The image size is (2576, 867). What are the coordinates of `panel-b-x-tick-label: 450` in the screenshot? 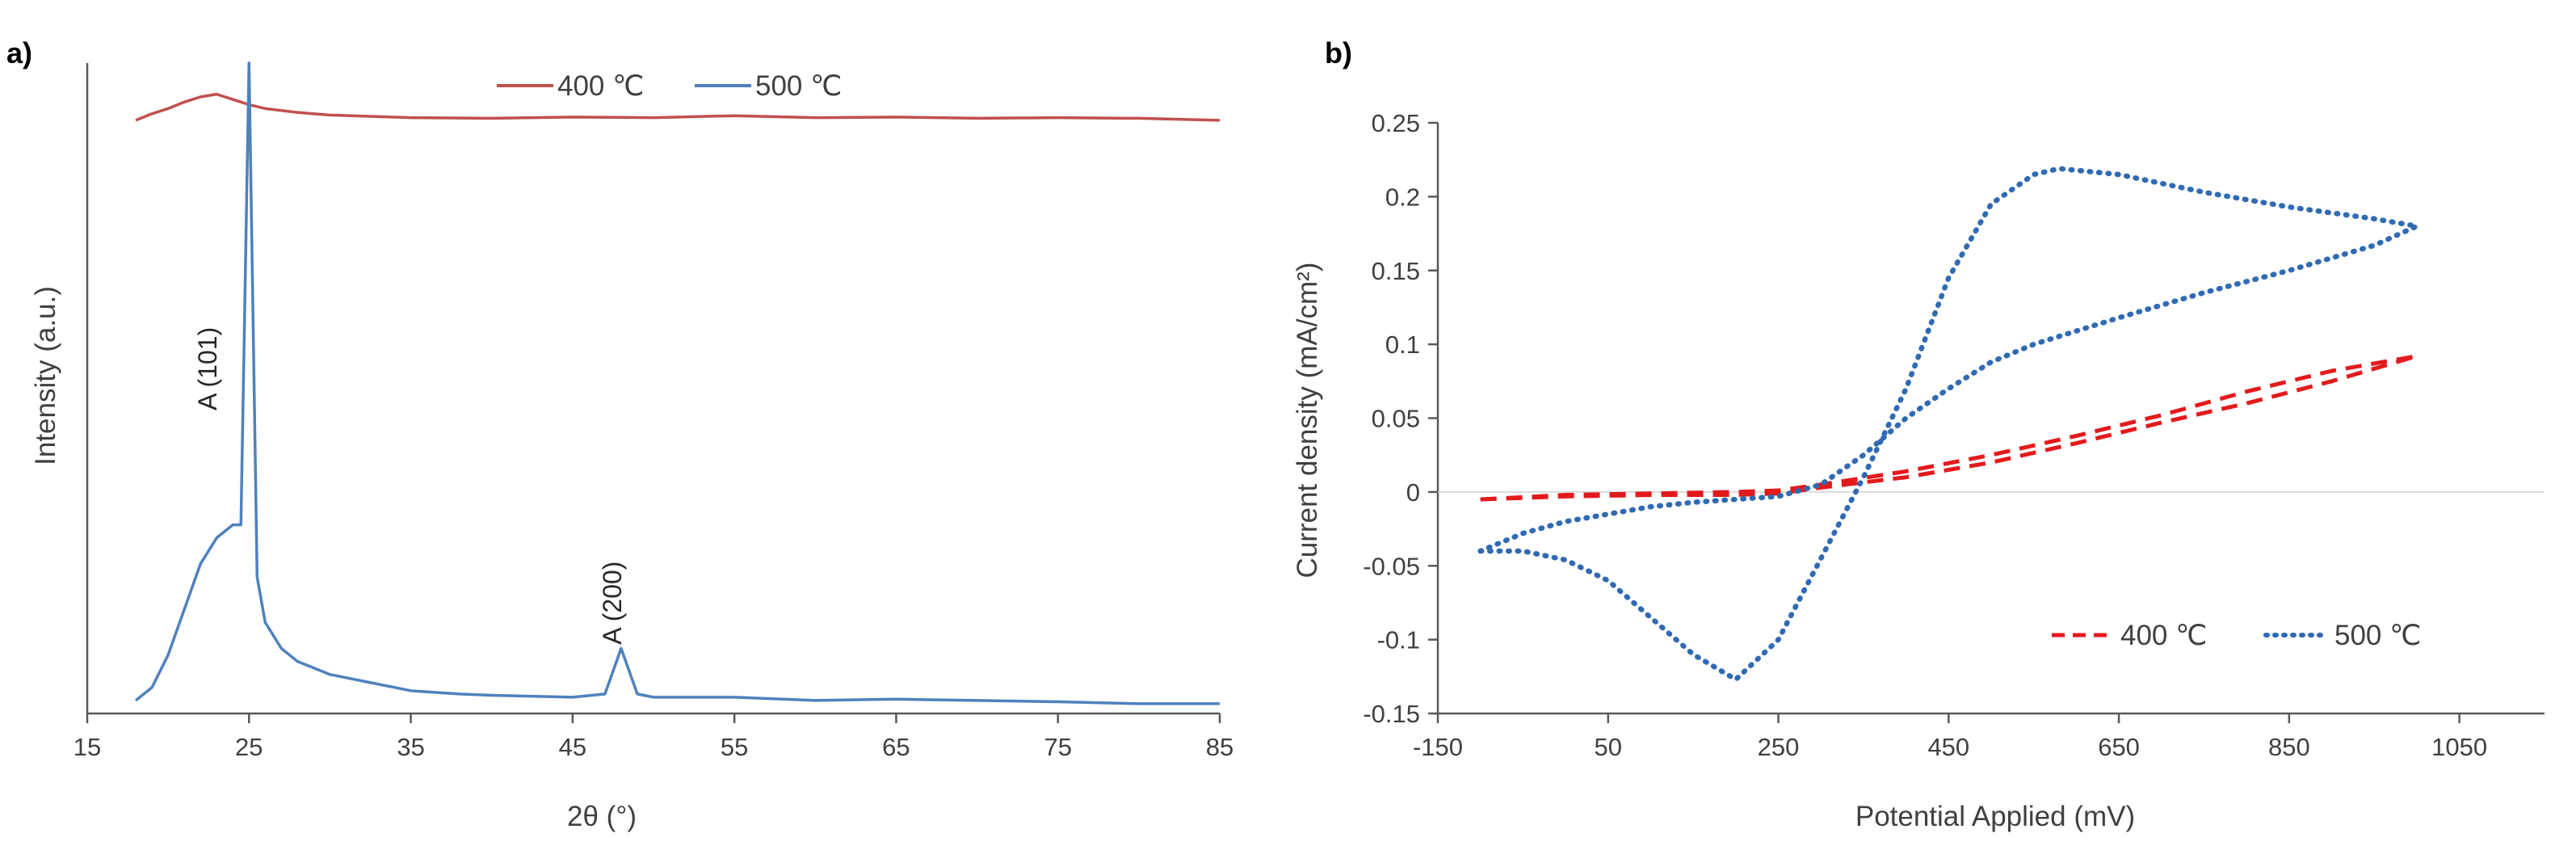 It's located at (1948, 747).